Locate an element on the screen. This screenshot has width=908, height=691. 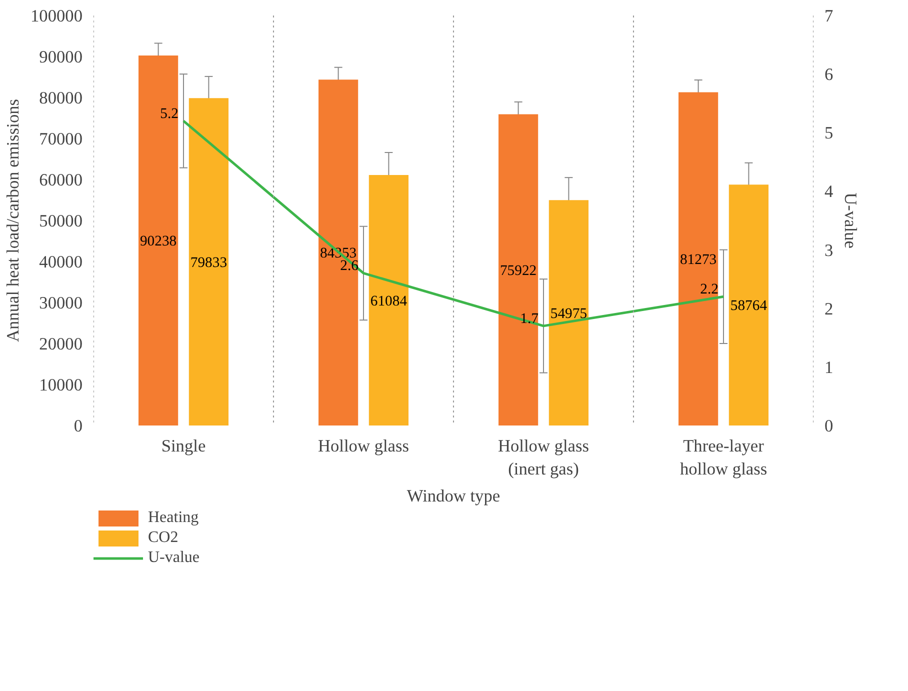
data-label: 75922 is located at coordinates (518, 270).